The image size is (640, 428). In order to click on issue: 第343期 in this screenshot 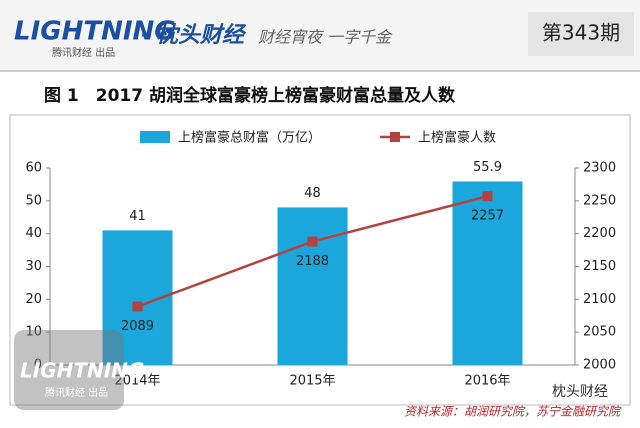, I will do `click(581, 33)`.